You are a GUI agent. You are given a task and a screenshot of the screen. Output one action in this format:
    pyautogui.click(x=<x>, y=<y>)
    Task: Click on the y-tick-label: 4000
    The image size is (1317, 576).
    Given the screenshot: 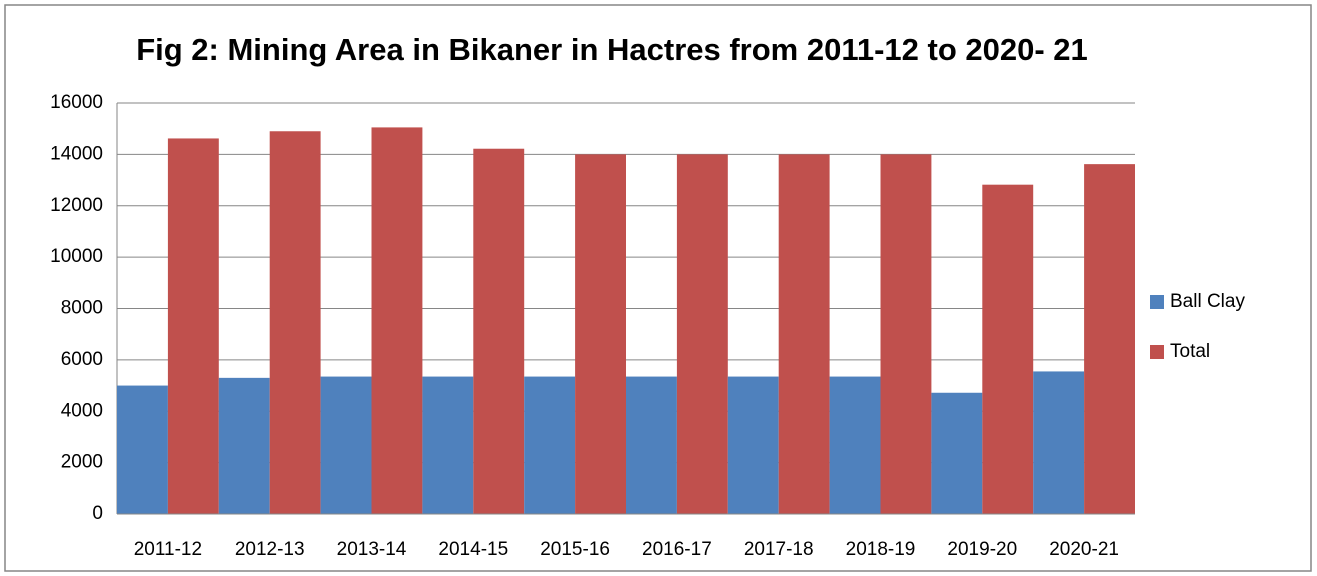 What is the action you would take?
    pyautogui.click(x=82, y=410)
    